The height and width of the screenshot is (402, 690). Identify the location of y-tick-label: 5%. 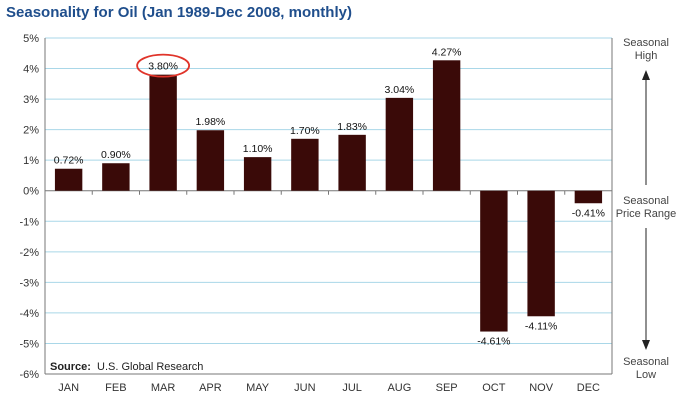
(31, 39).